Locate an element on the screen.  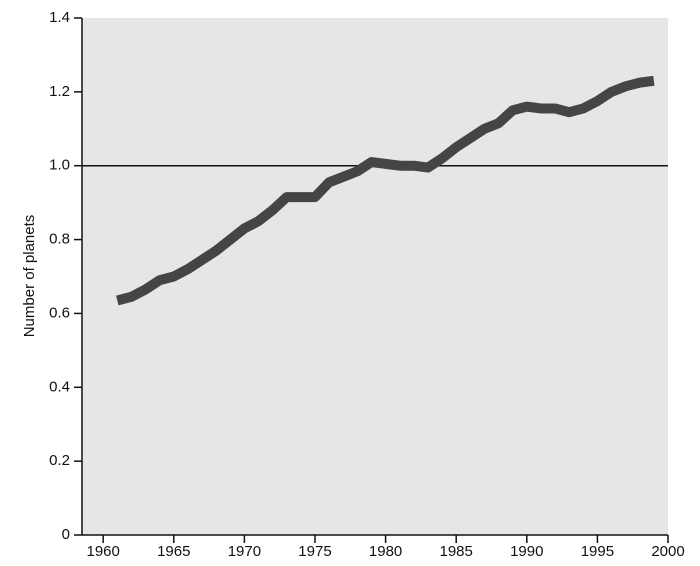
x-tick-label: 1980 is located at coordinates (385, 551).